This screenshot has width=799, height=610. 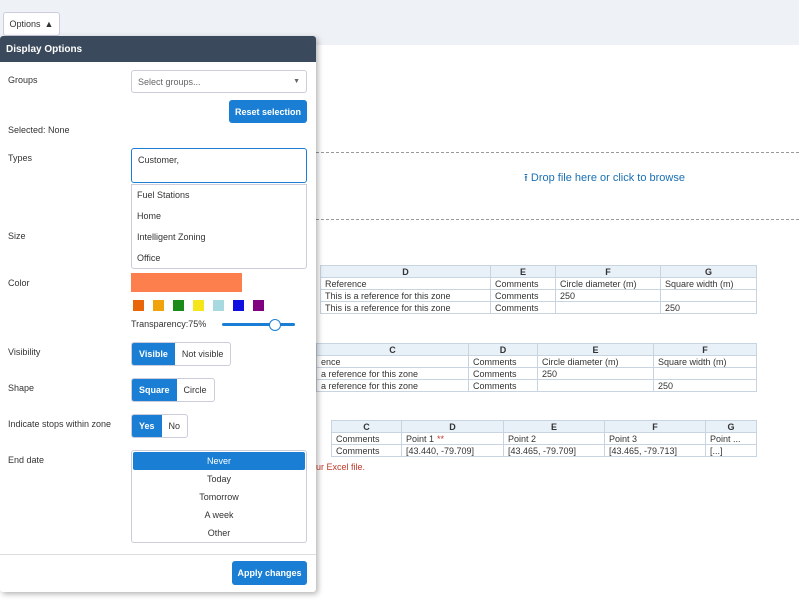 What do you see at coordinates (202, 354) in the screenshot?
I see `toggle-option: Not visible` at bounding box center [202, 354].